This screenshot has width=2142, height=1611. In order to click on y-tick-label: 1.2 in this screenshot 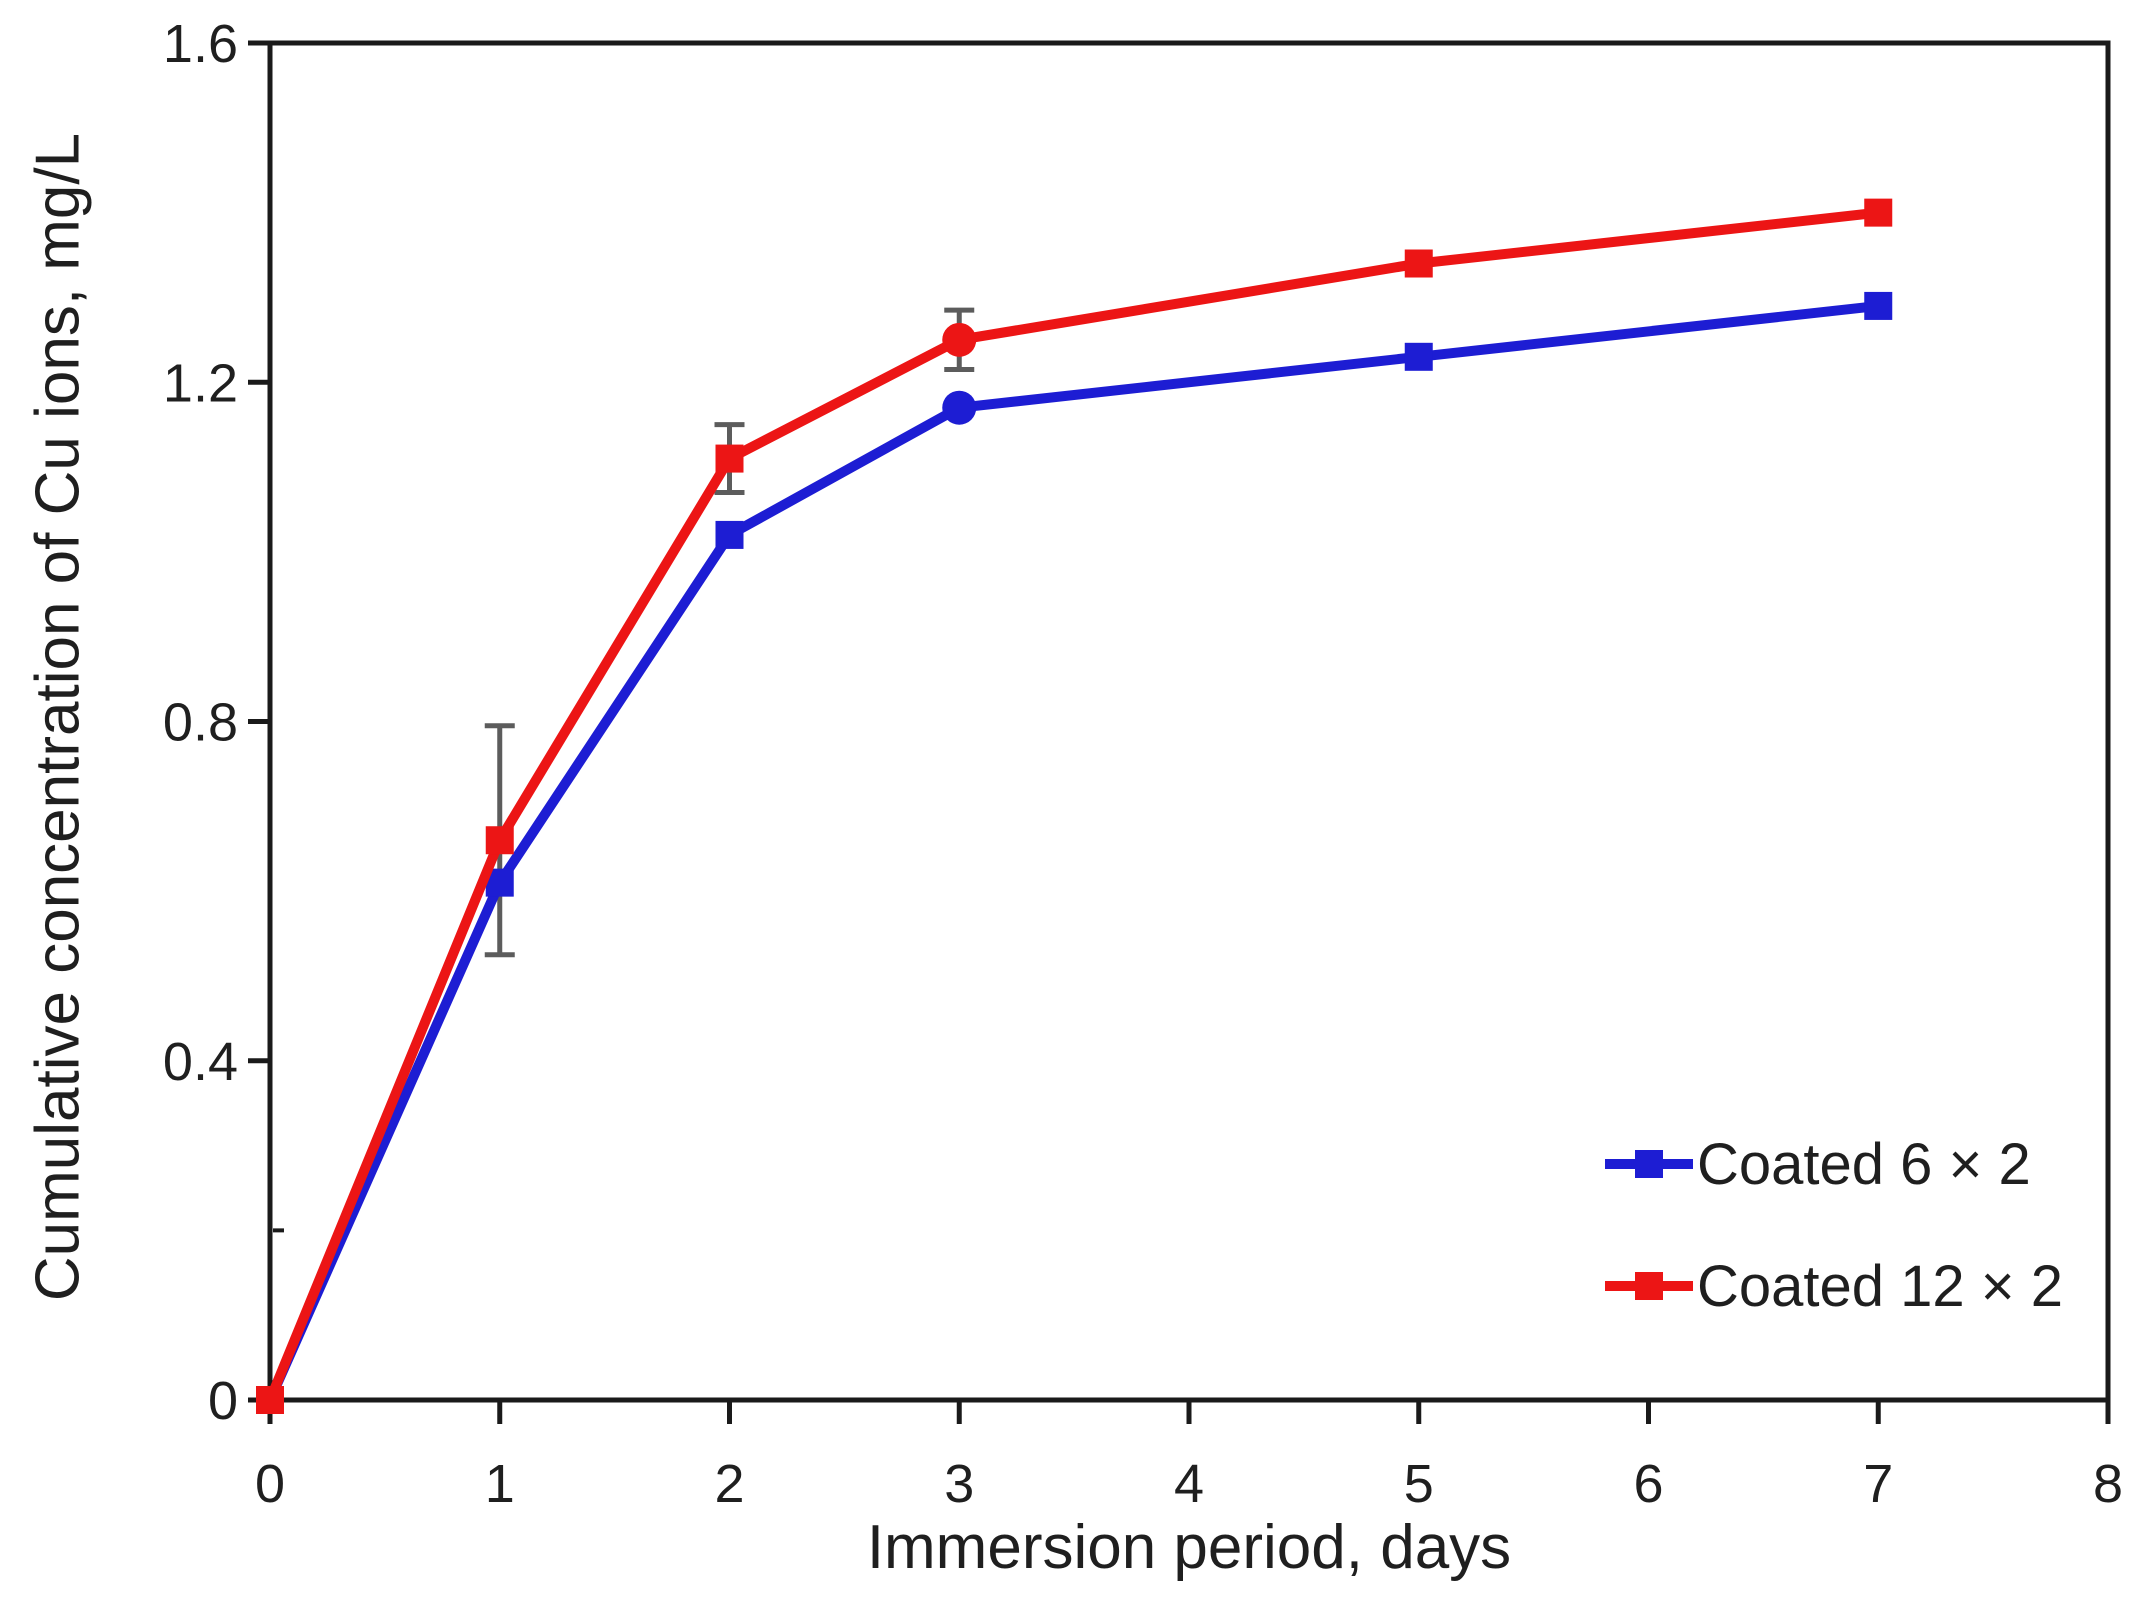, I will do `click(200, 383)`.